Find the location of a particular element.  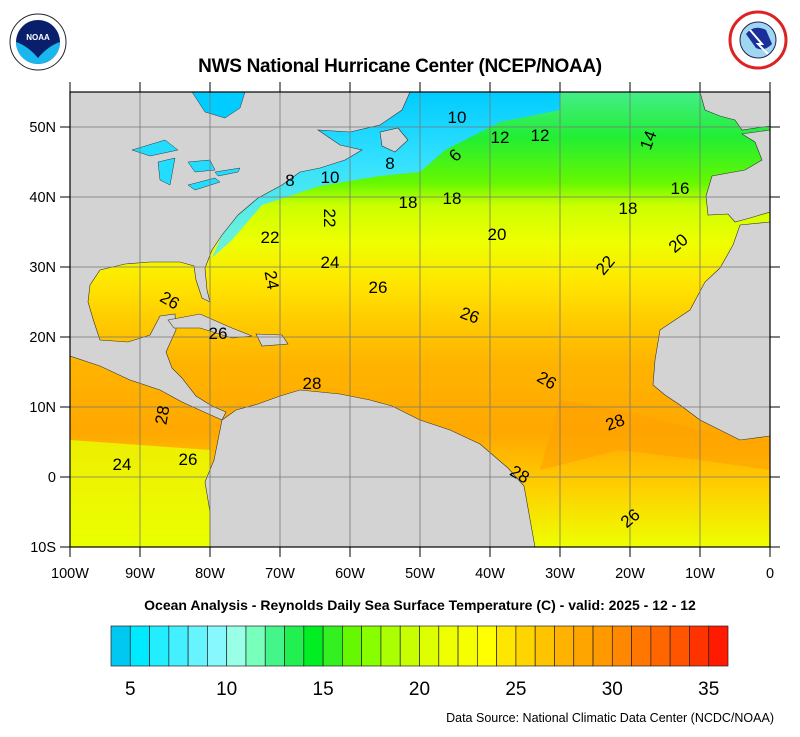

land-africa is located at coordinates (711, 331).